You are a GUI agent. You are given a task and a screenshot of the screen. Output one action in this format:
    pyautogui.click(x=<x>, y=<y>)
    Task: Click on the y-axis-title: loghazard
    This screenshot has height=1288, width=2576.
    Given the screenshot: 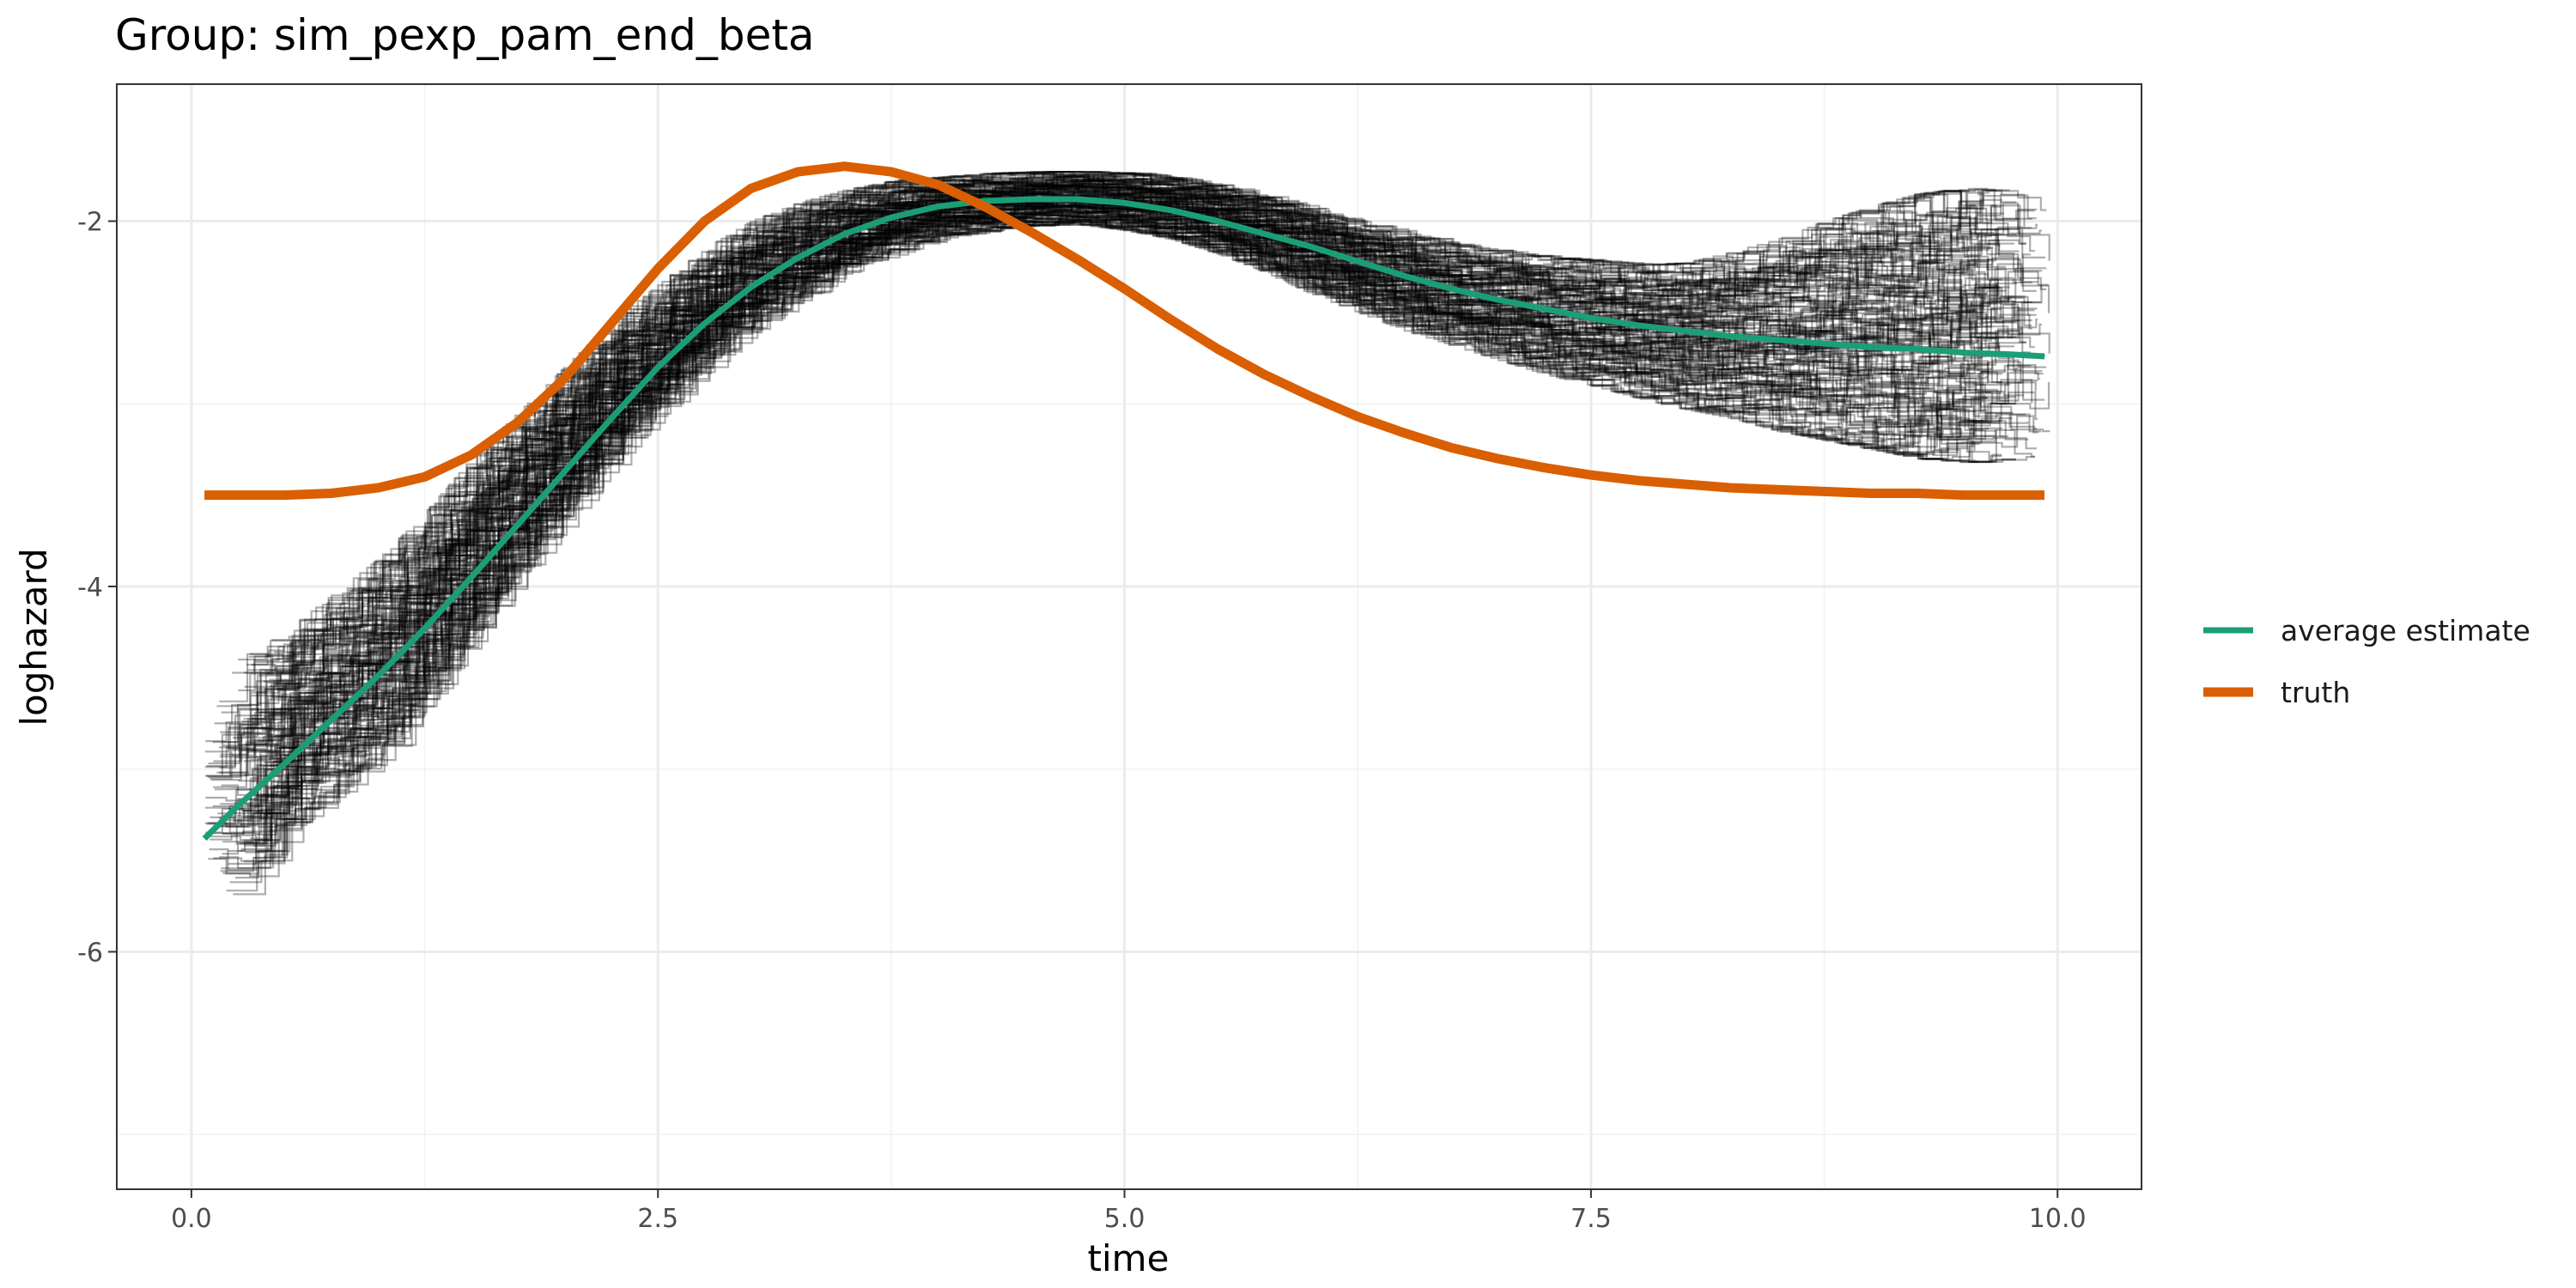 What is the action you would take?
    pyautogui.click(x=34, y=637)
    